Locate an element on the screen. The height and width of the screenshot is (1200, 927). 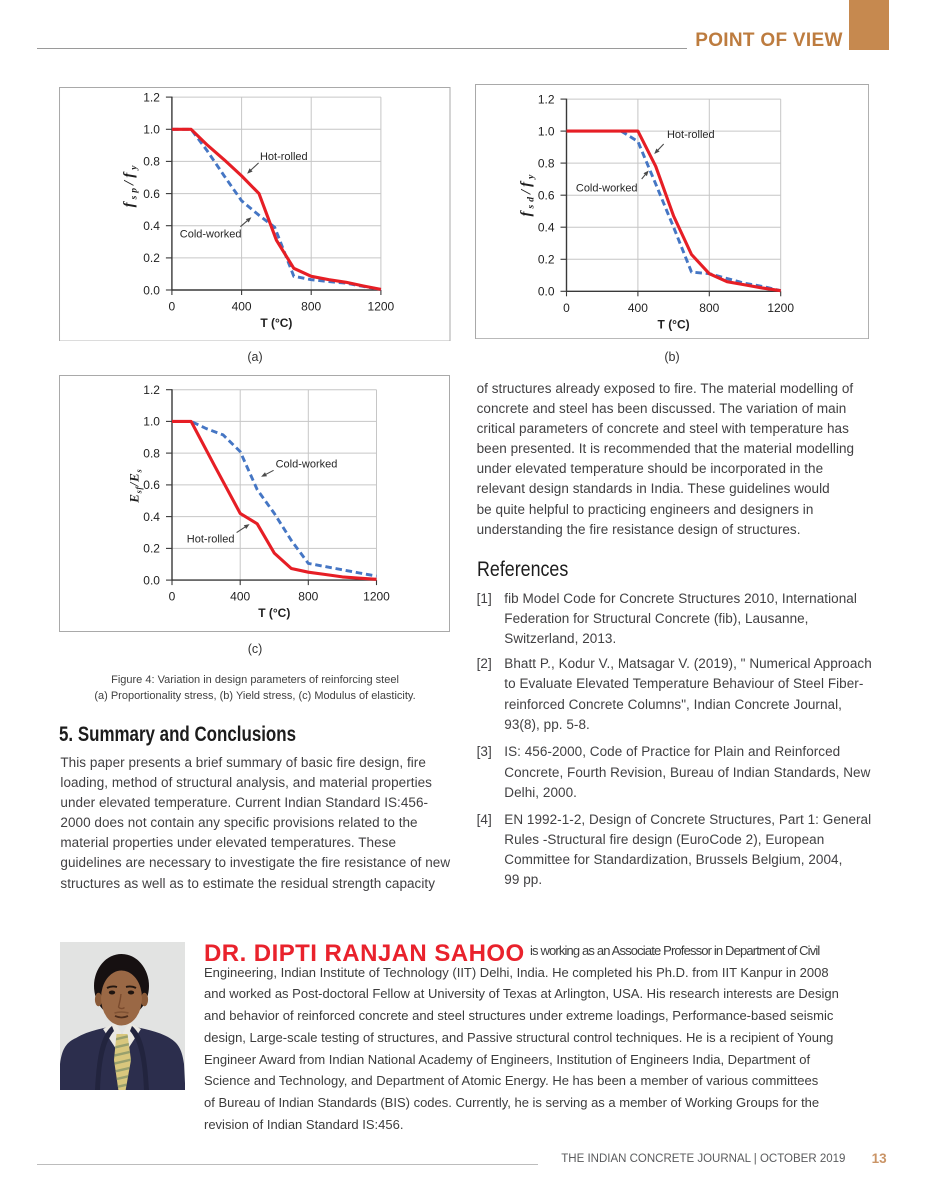
svg-text: Esf/Es is located at coordinates (135, 486).